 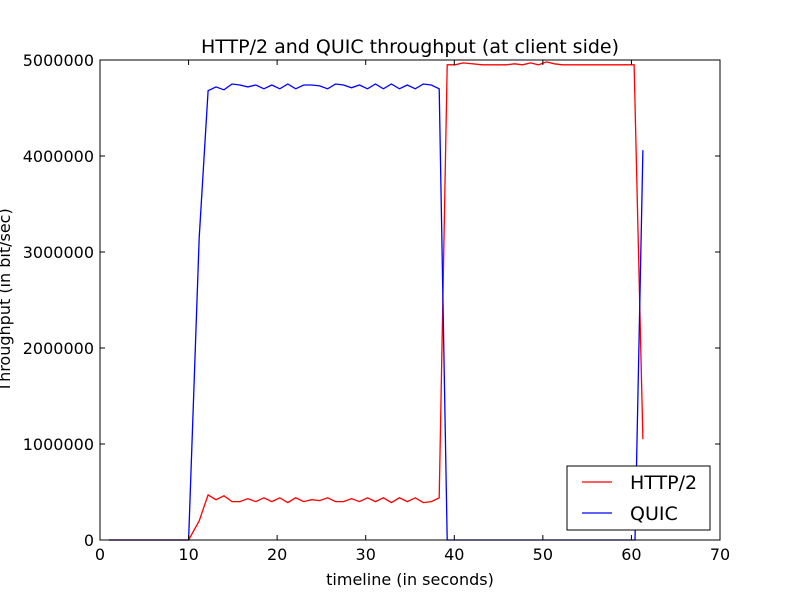 I want to click on y-tick-label: 3000000, so click(x=58, y=252).